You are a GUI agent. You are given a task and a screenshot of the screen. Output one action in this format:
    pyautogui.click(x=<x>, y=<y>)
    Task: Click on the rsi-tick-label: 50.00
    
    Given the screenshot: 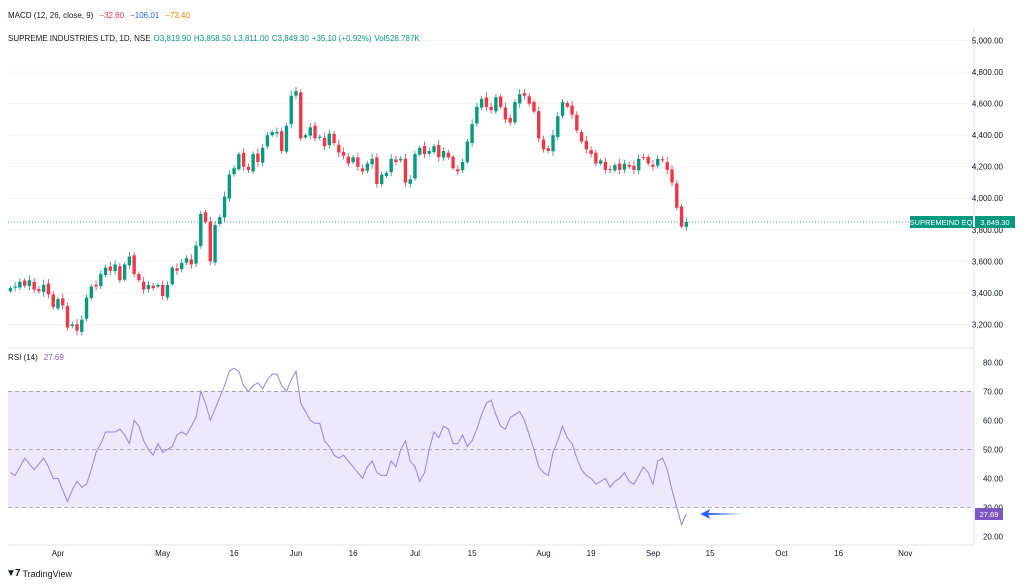 What is the action you would take?
    pyautogui.click(x=993, y=449)
    